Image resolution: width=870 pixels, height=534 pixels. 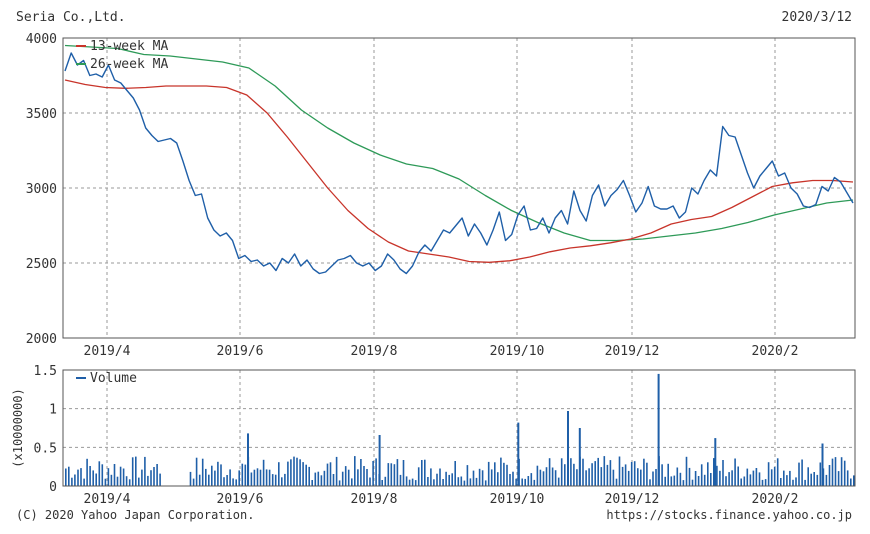 I want to click on source-link: https://stocks.finance.yahoo.co.jp, so click(x=729, y=515).